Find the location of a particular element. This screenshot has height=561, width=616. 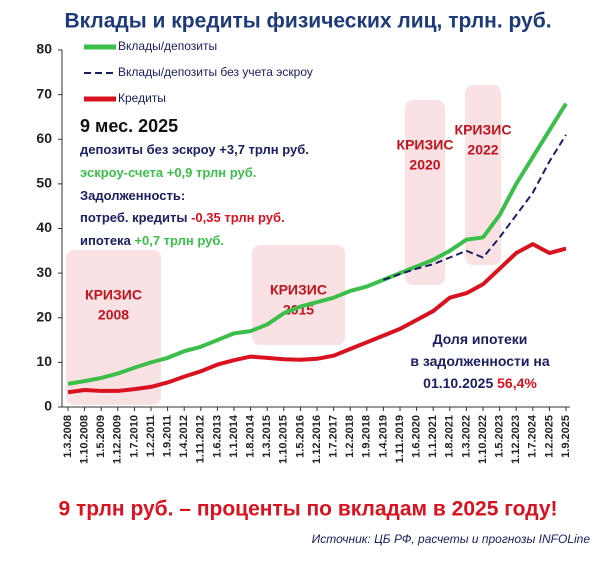

y-tick-label: 80 is located at coordinates (44, 49).